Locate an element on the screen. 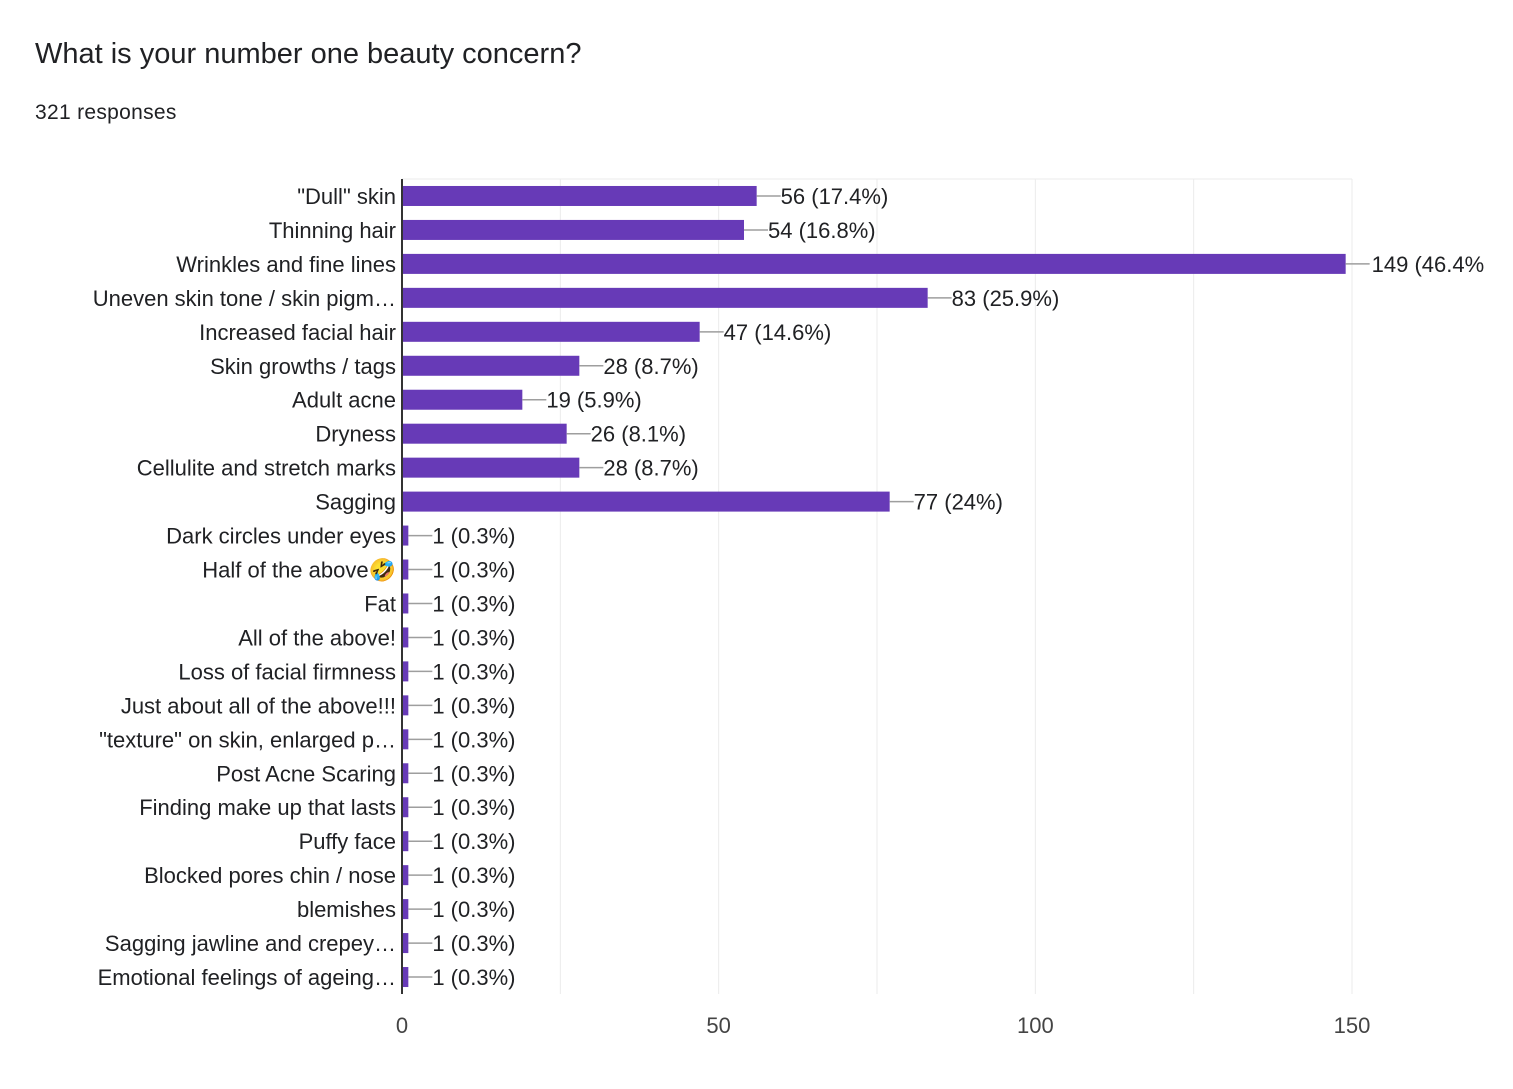 This screenshot has height=1089, width=1513. x-tick-label: 150 is located at coordinates (1352, 1025).